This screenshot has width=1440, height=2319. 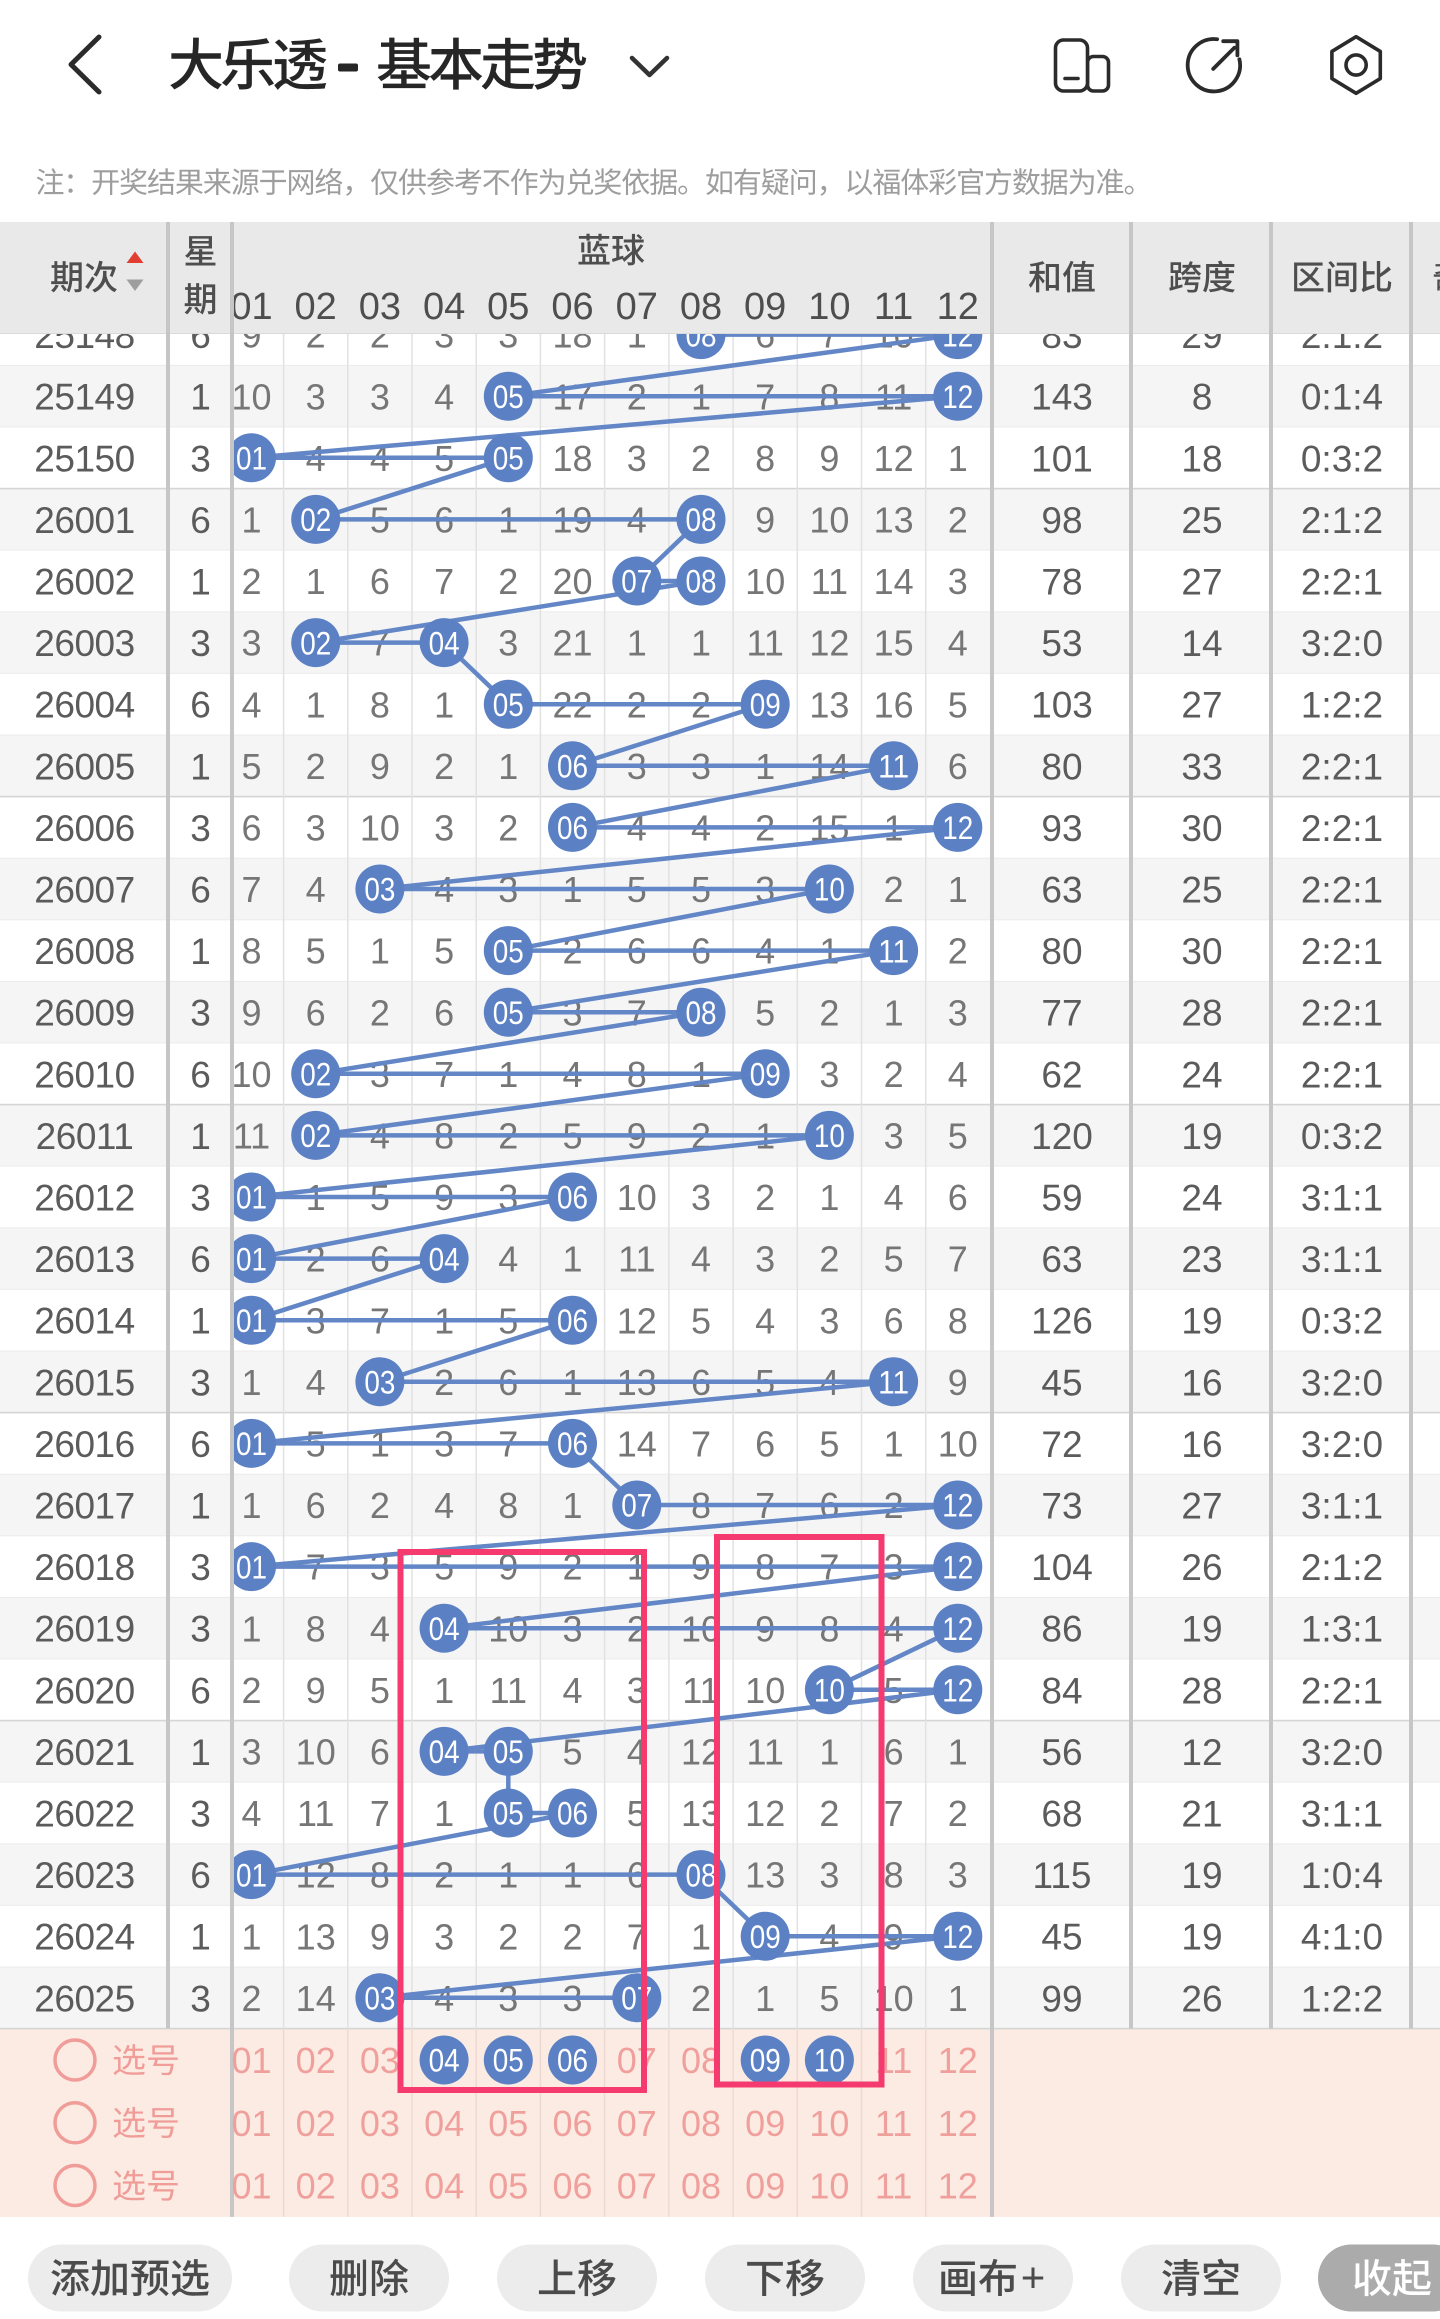 What do you see at coordinates (84, 1198) in the screenshot?
I see `svg-text: 26012` at bounding box center [84, 1198].